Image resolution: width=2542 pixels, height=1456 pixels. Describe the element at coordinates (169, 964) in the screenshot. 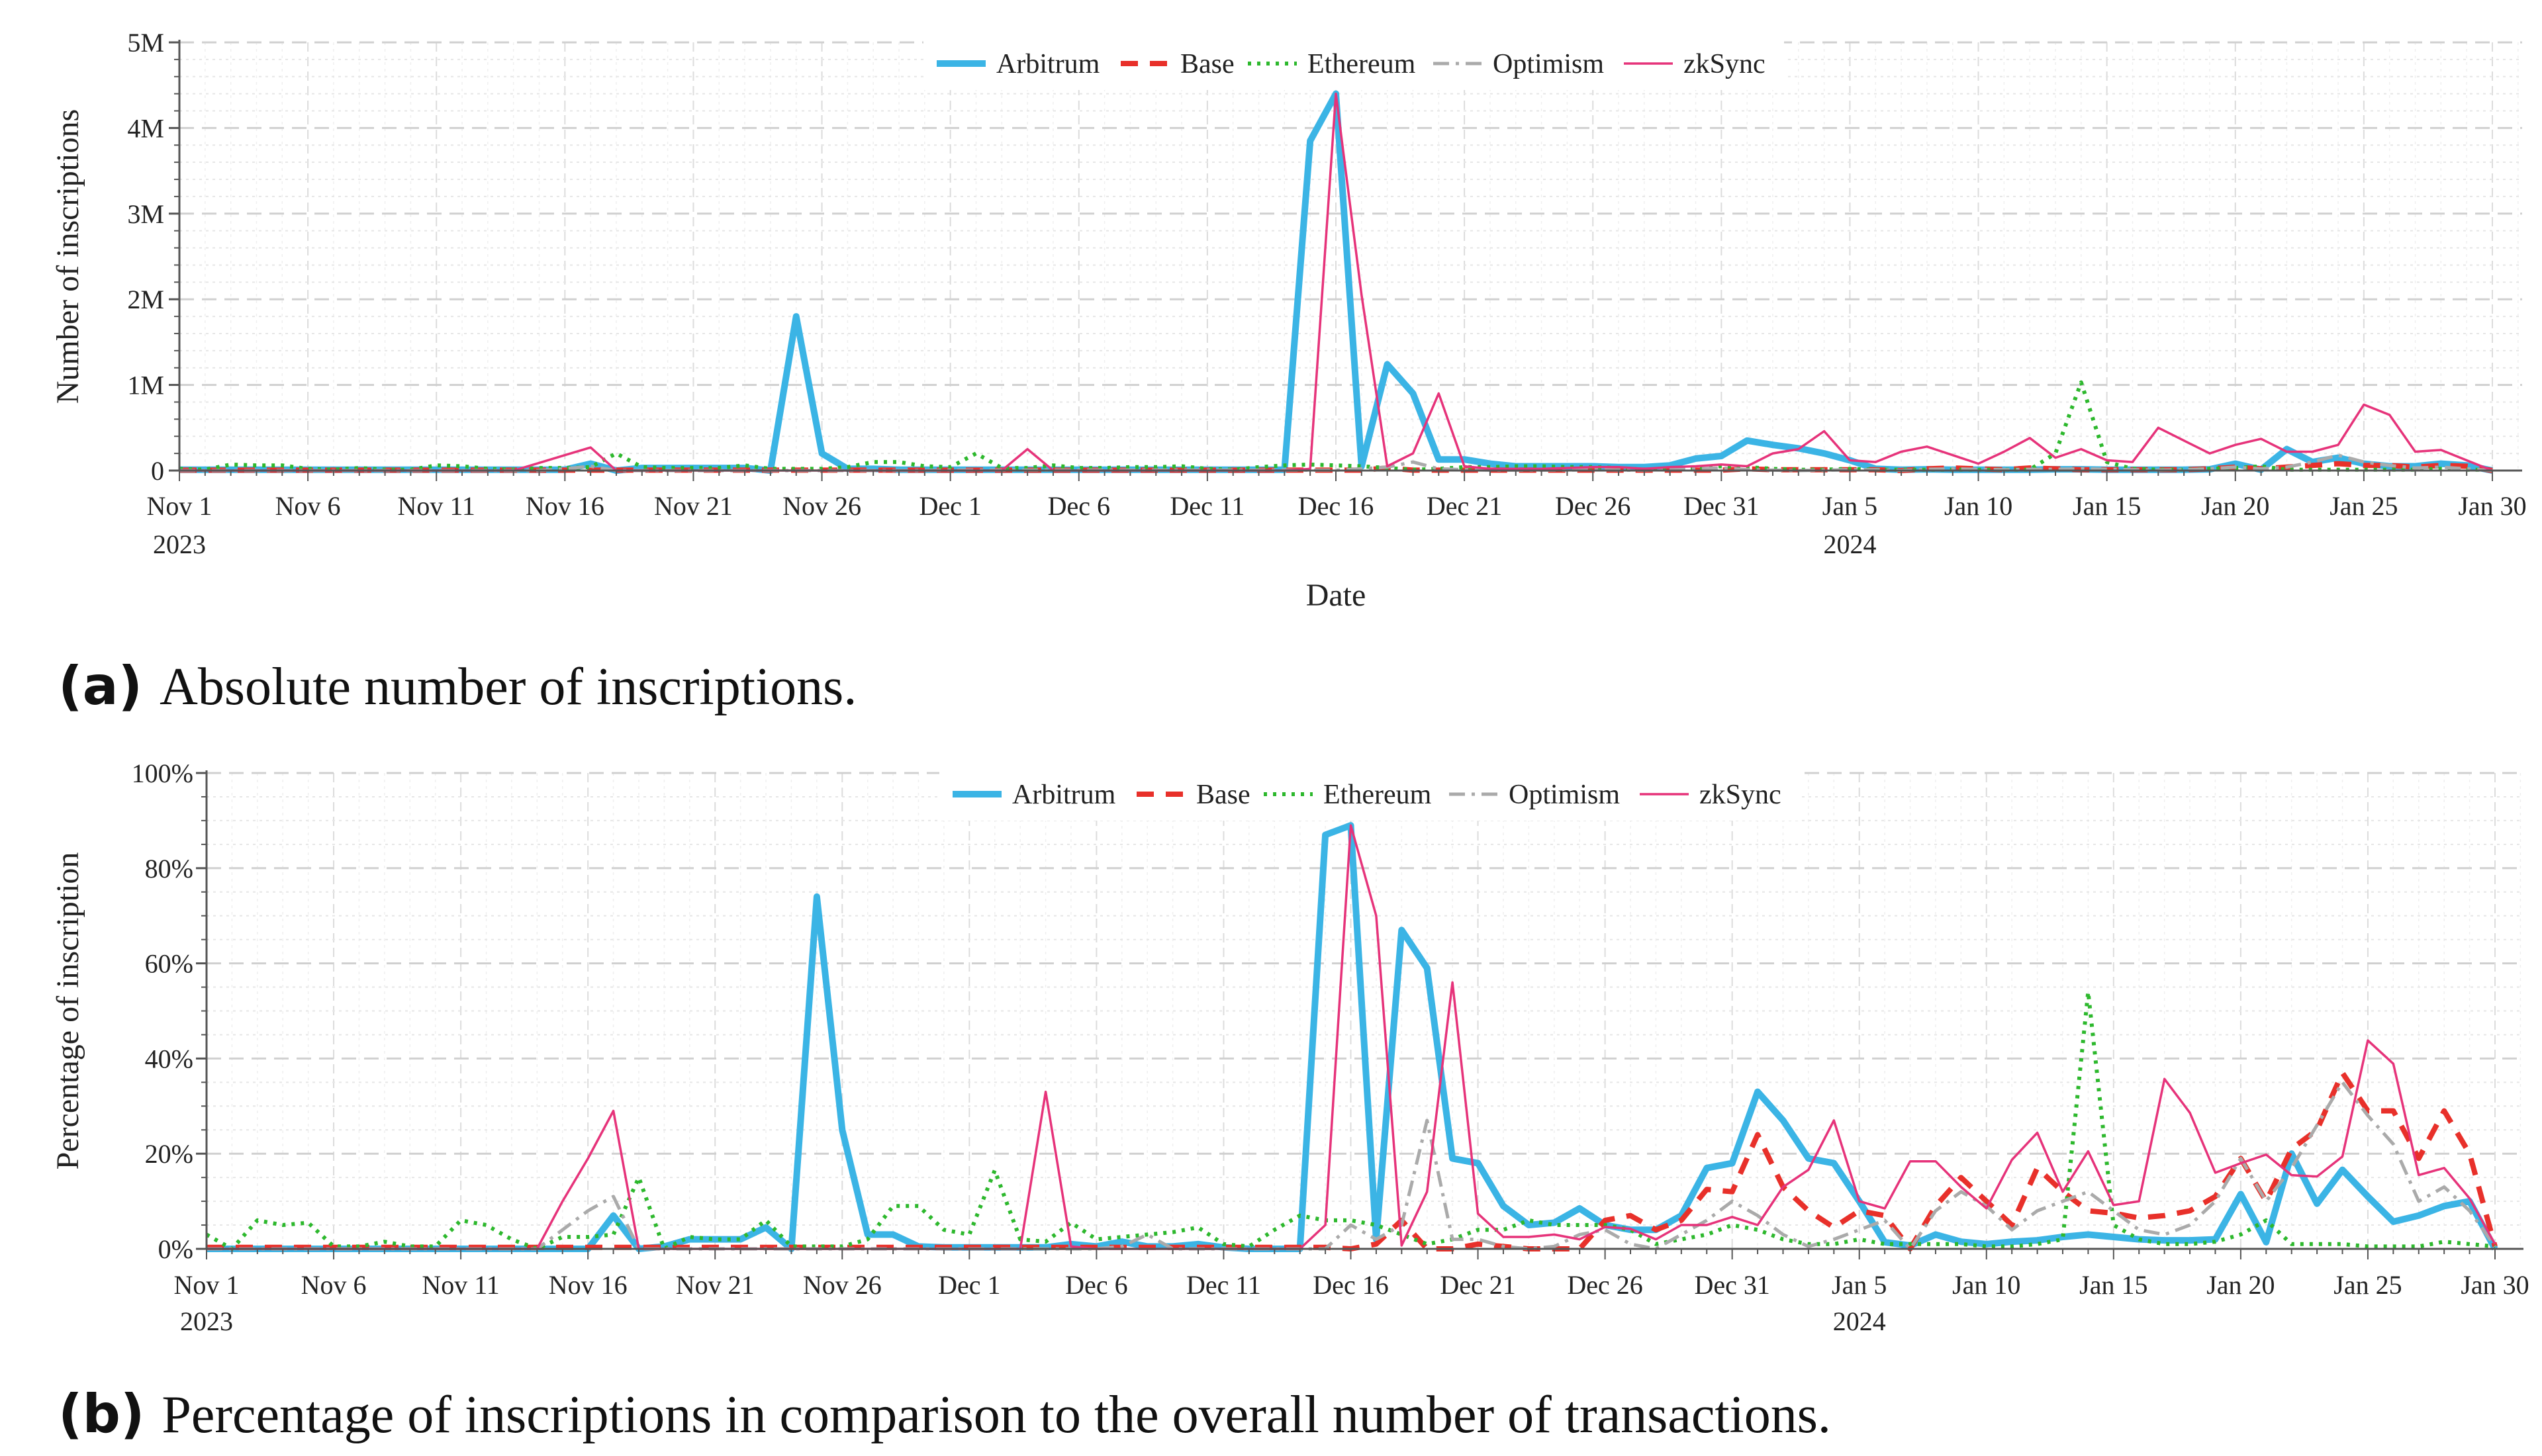

I see `y-tick-label: 60%` at that location.